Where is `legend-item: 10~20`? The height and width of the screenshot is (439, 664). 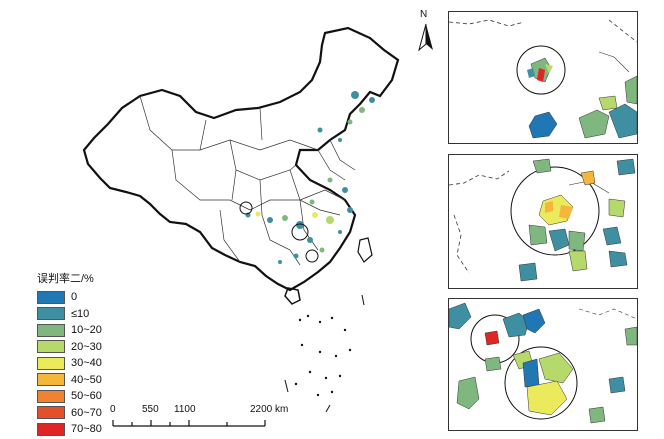 legend-item: 10~20 is located at coordinates (97, 330).